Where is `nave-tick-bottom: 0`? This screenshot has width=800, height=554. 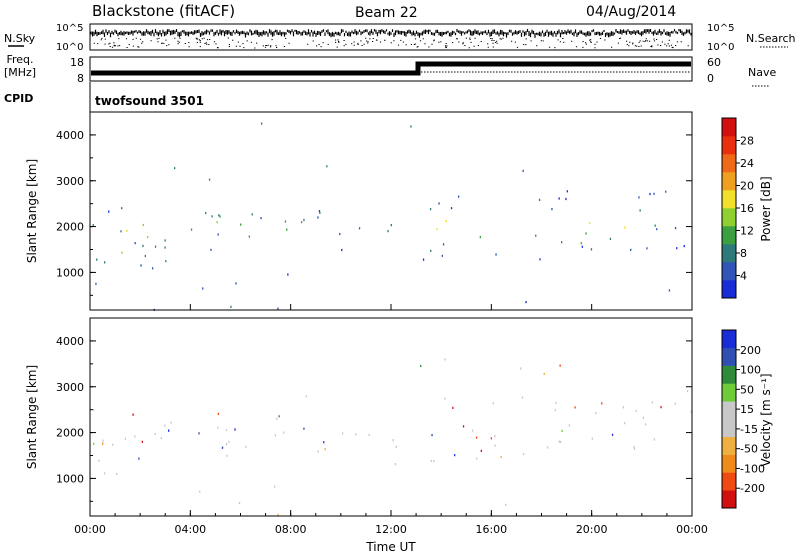 nave-tick-bottom: 0 is located at coordinates (710, 78).